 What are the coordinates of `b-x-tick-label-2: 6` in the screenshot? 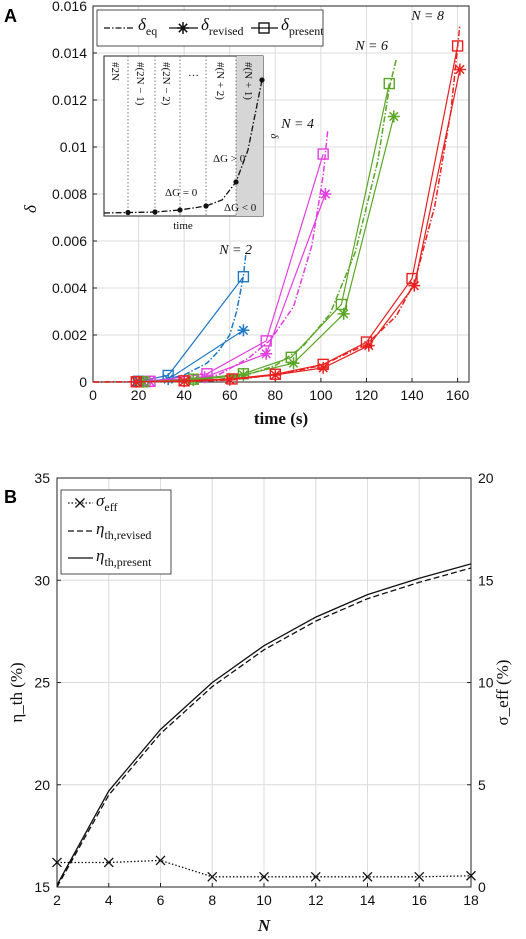 It's located at (161, 900).